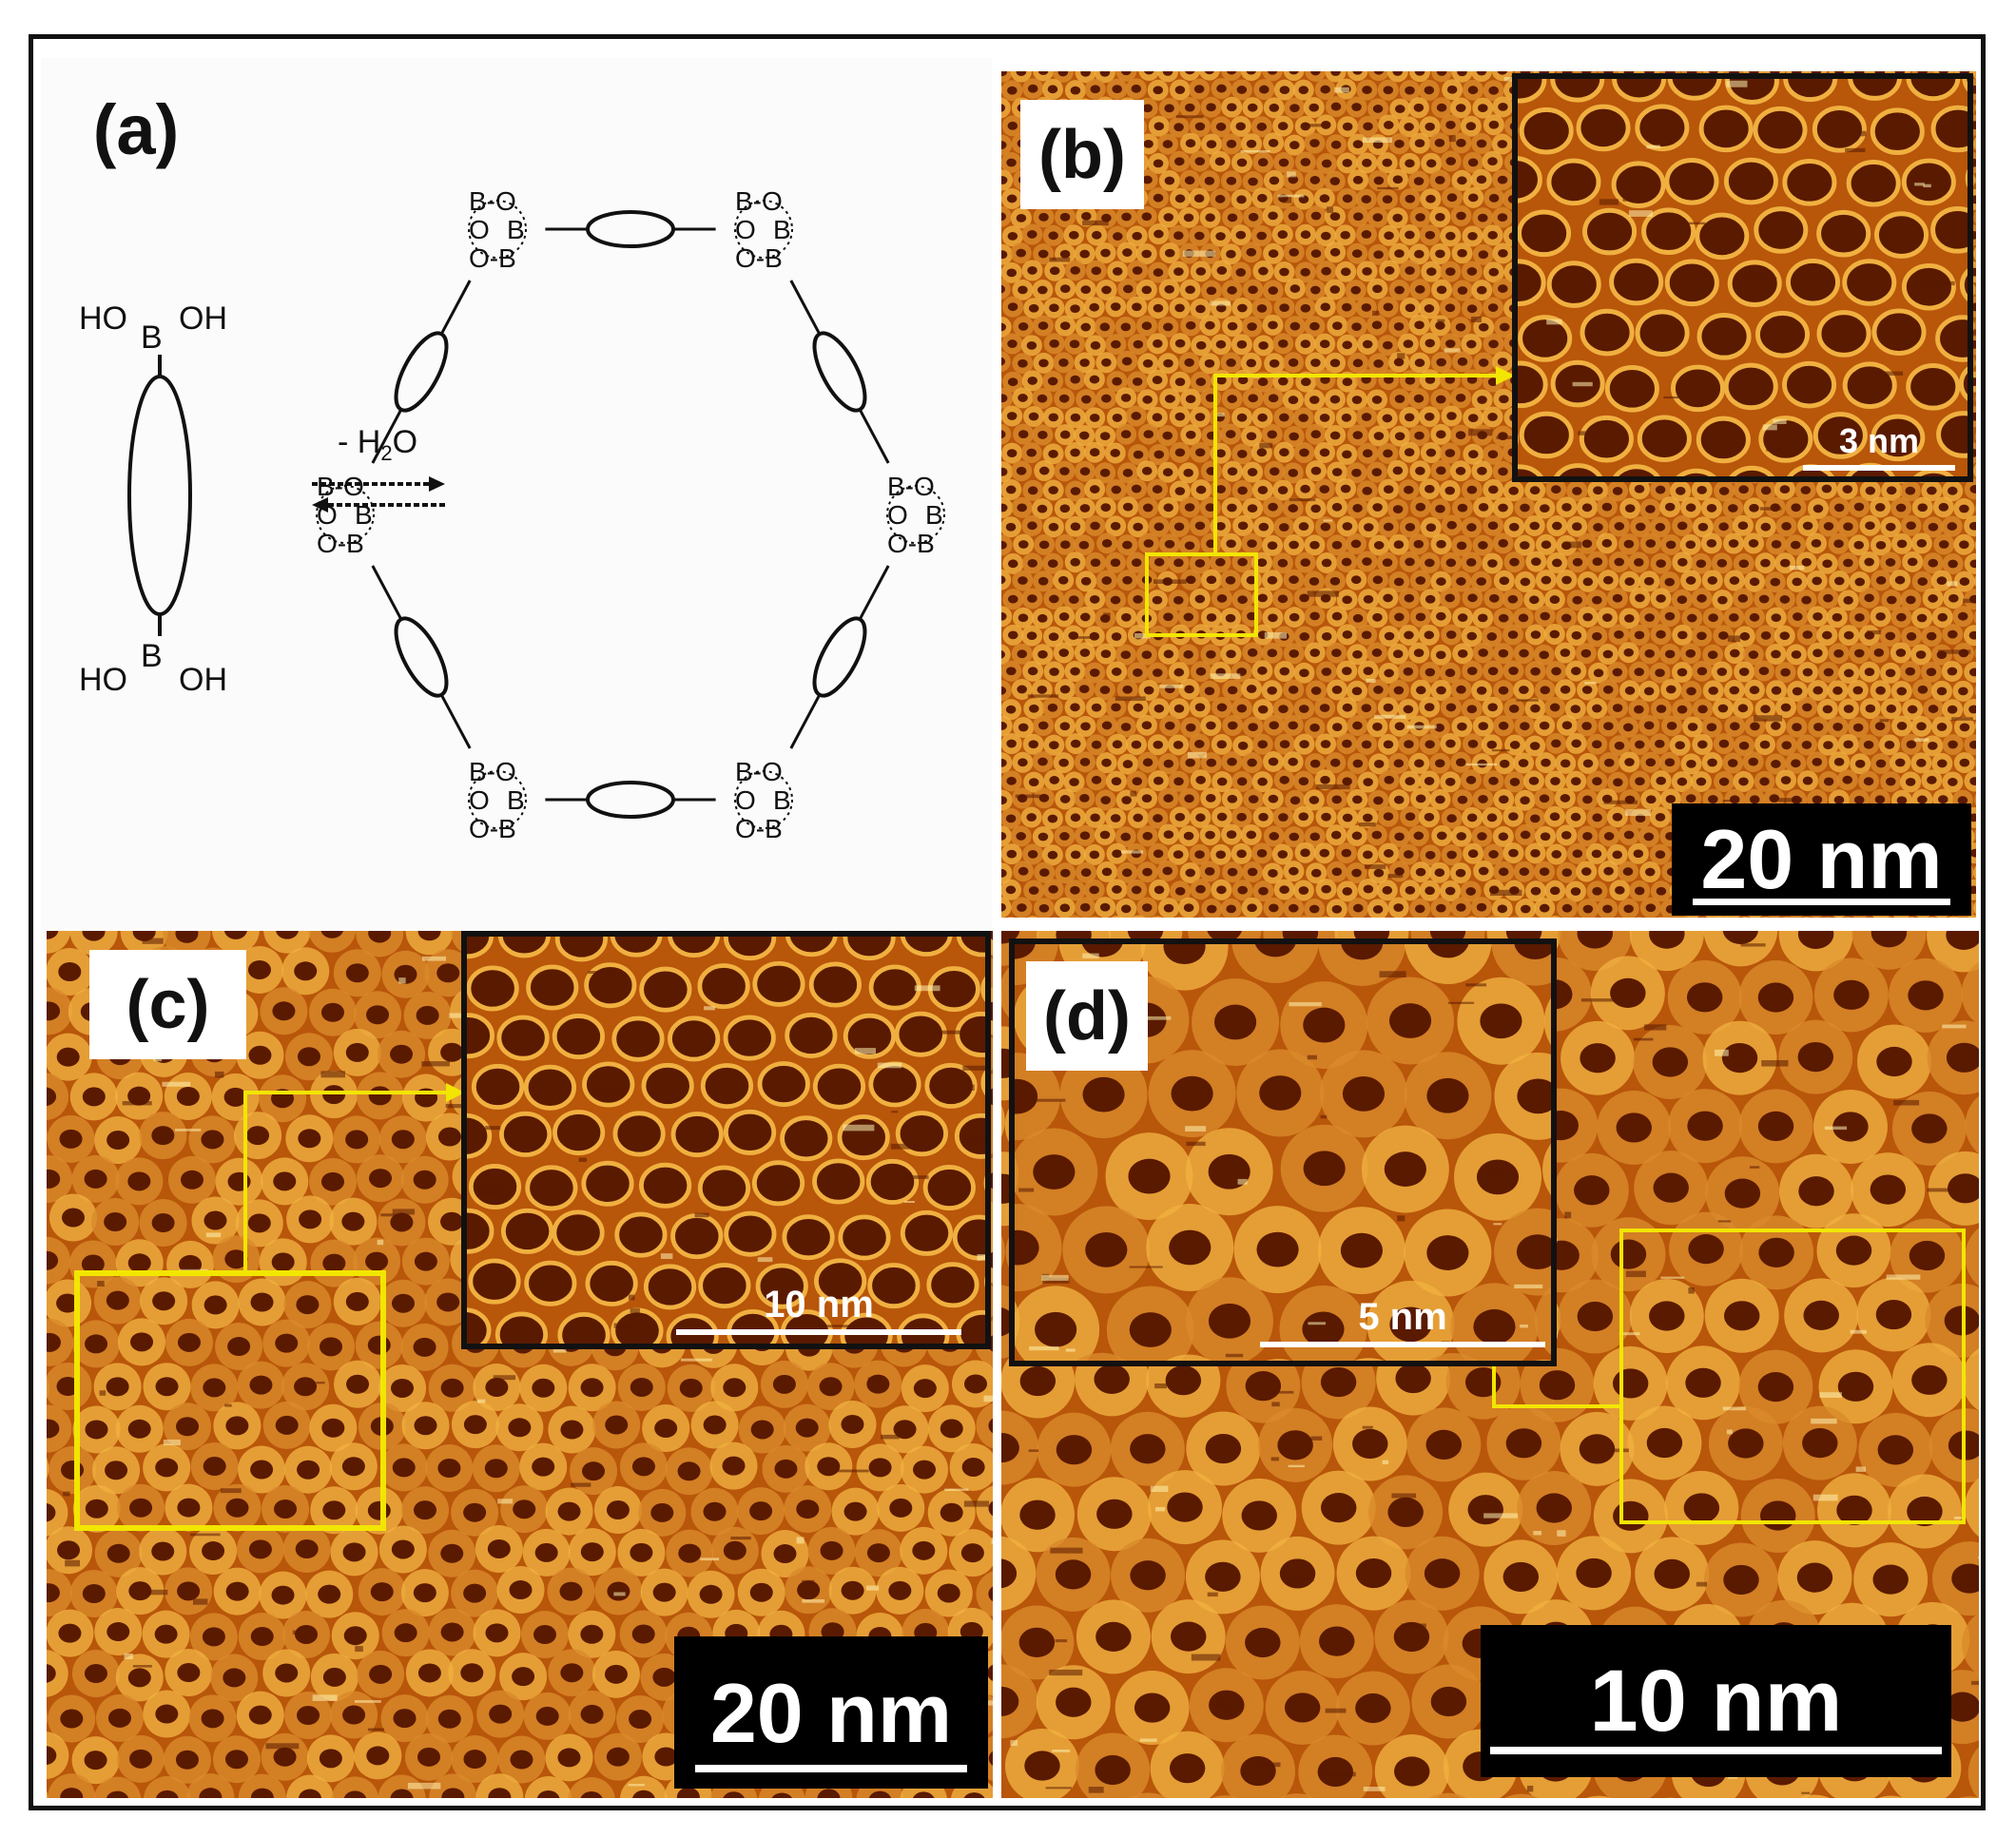 This screenshot has width=2016, height=1838. What do you see at coordinates (345, 514) in the screenshot?
I see `boroxine-ring` at bounding box center [345, 514].